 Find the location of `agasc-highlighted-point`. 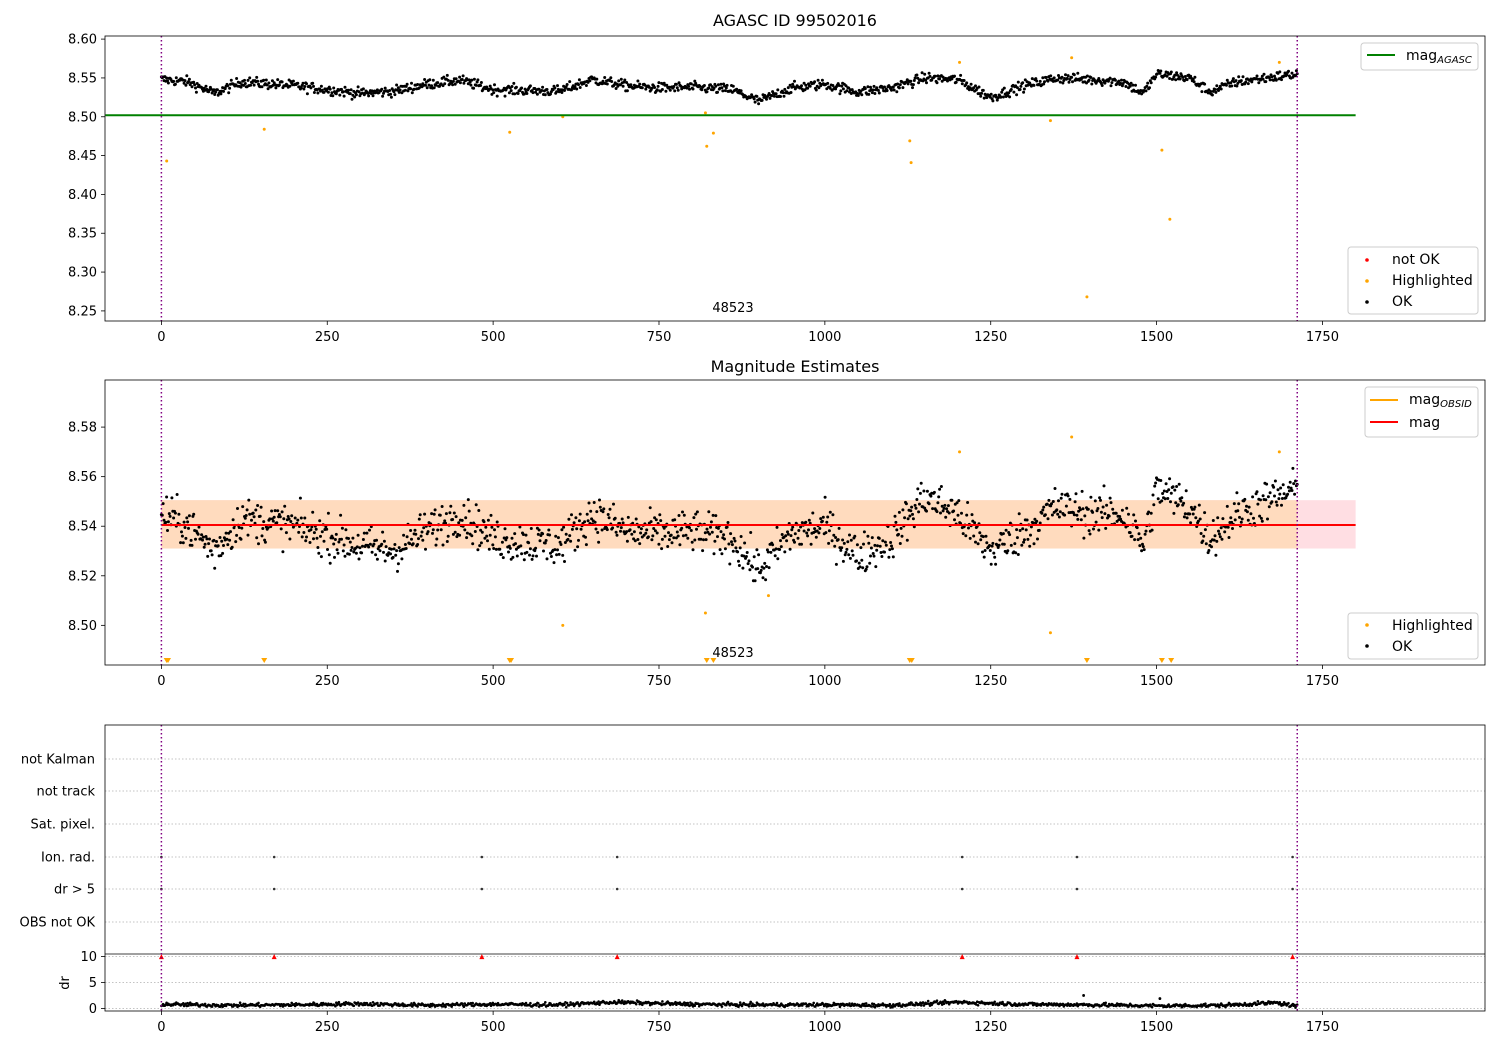

agasc-highlighted-point is located at coordinates (1087, 297).